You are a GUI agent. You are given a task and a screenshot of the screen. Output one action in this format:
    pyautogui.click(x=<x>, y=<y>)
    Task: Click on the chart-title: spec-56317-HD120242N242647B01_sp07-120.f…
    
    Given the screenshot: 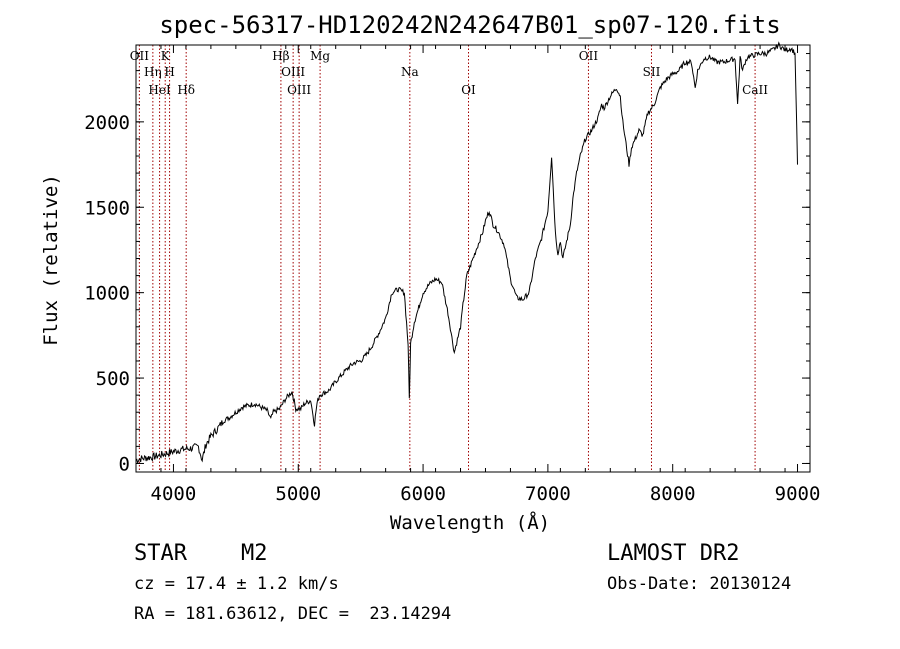 What is the action you would take?
    pyautogui.click(x=469, y=25)
    